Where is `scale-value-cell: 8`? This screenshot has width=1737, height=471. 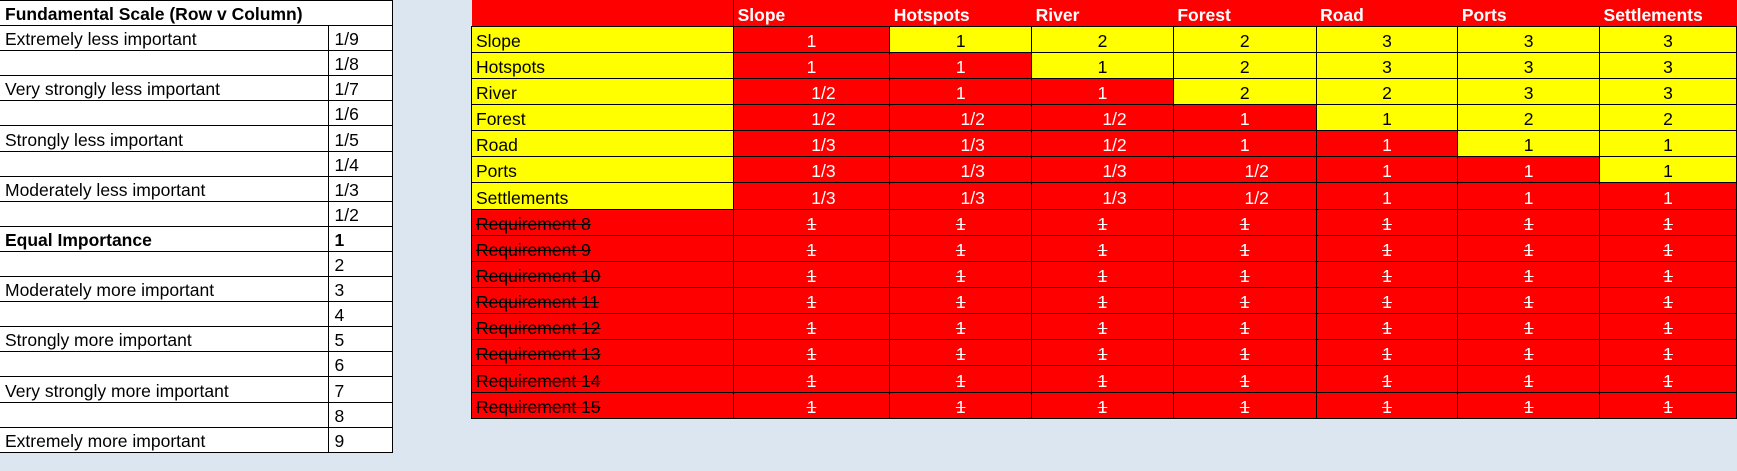
scale-value-cell: 8 is located at coordinates (360, 414).